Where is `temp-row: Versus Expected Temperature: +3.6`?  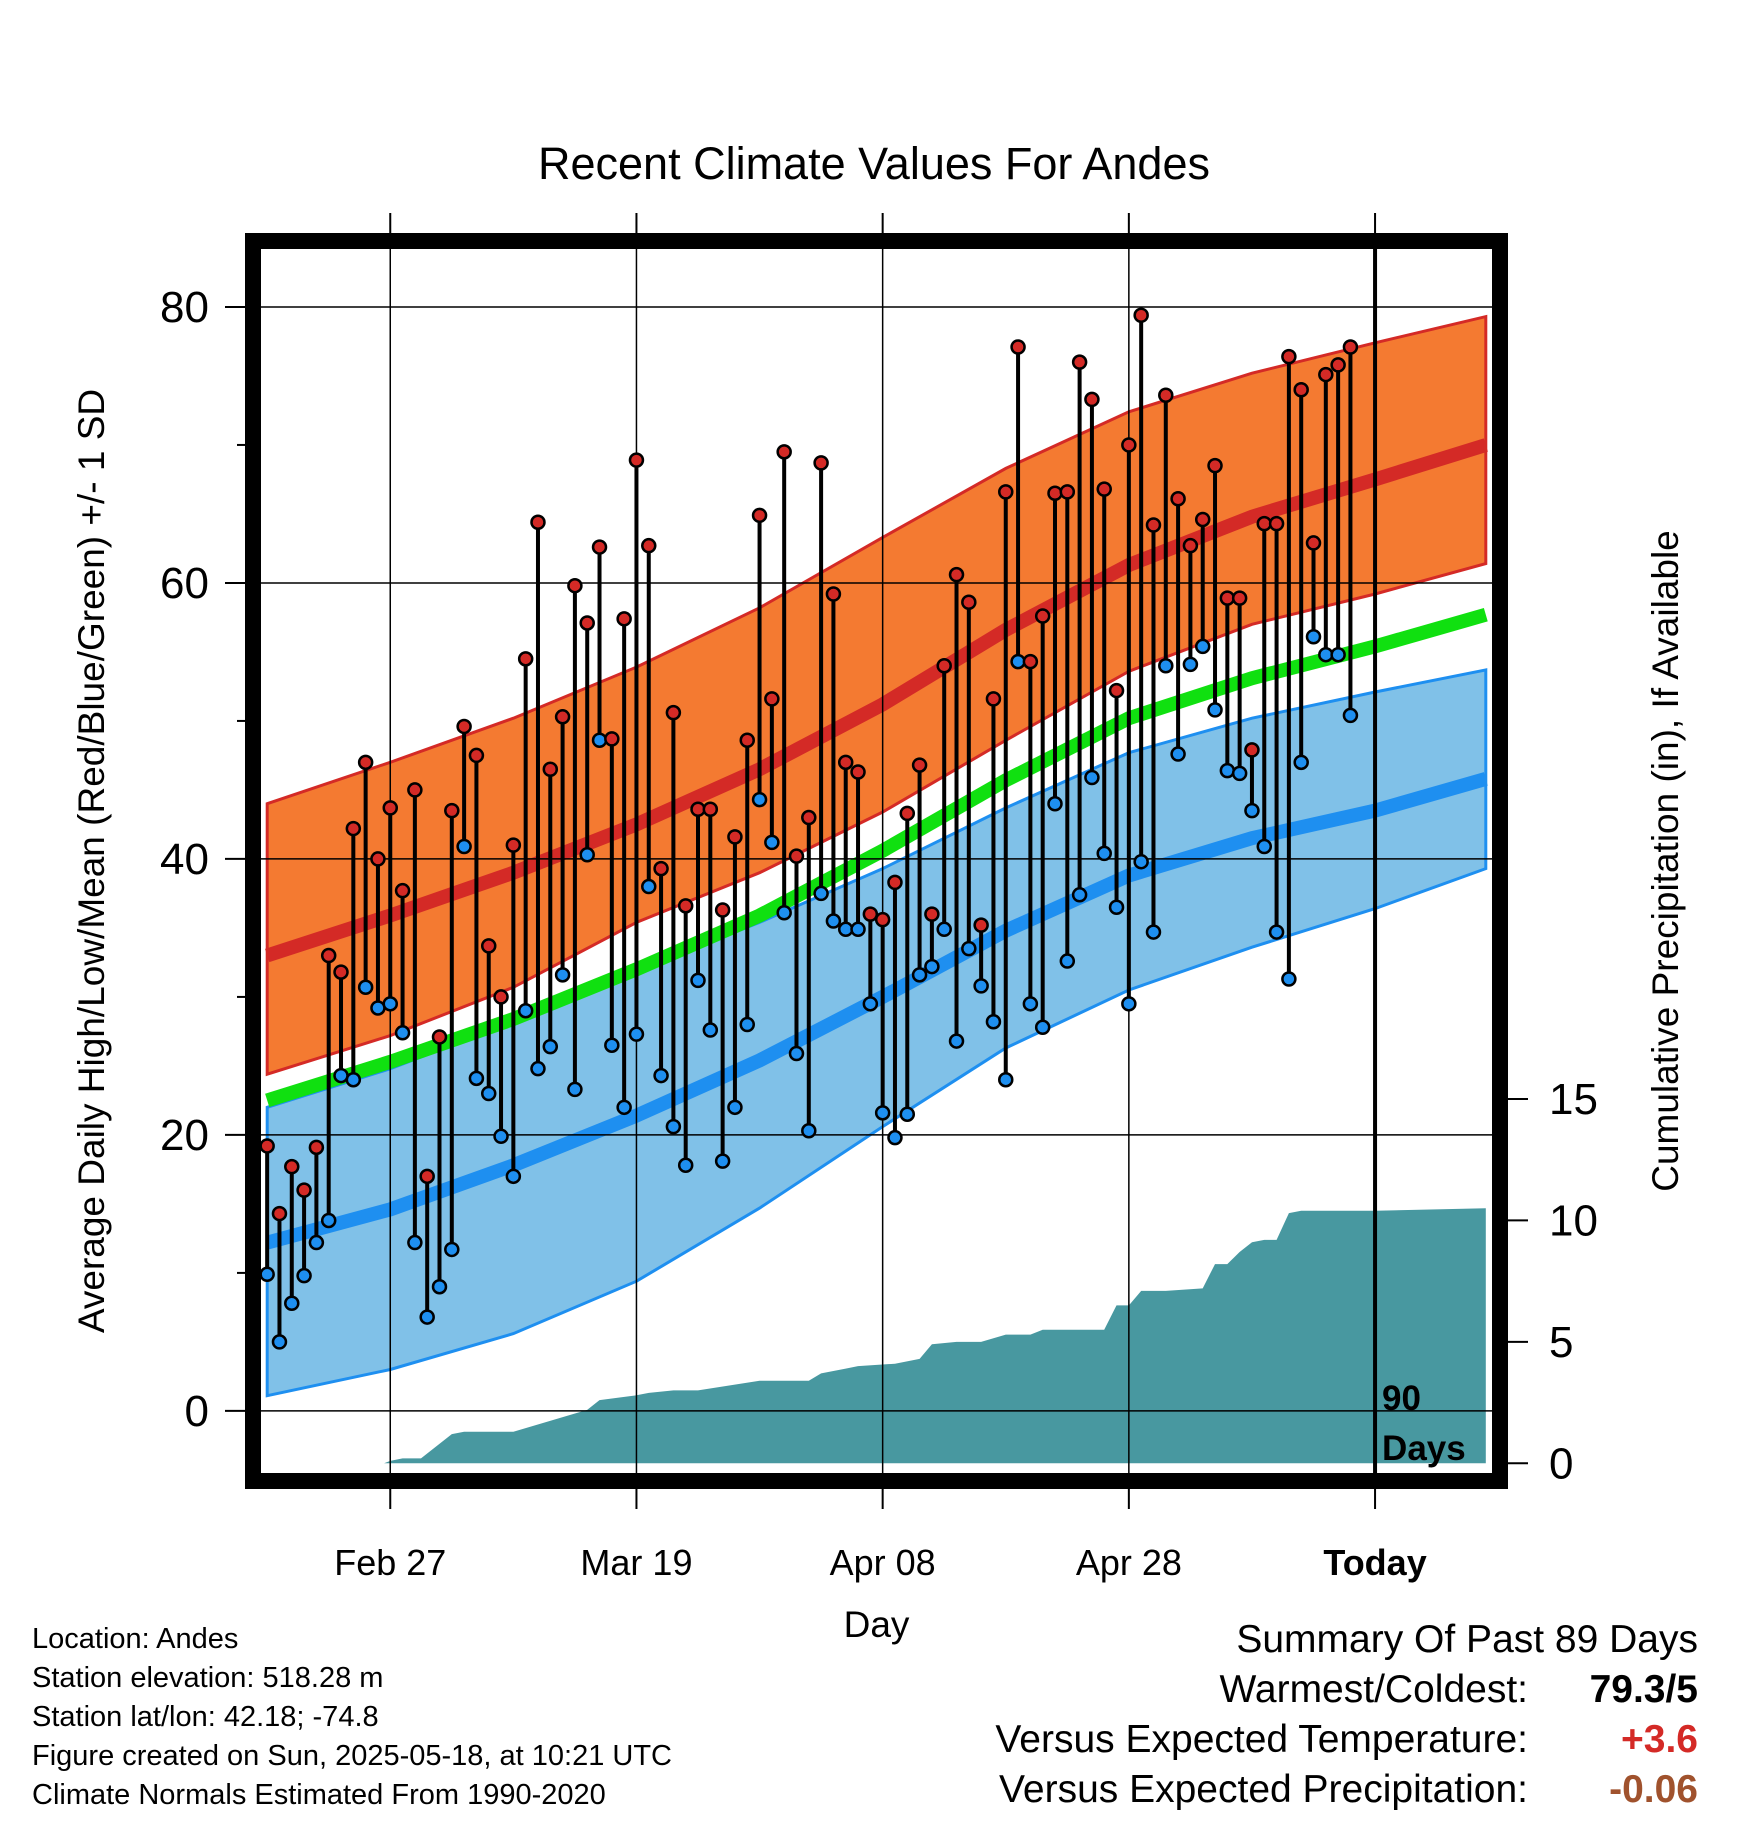
temp-row: Versus Expected Temperature: +3.6 is located at coordinates (1346, 1740).